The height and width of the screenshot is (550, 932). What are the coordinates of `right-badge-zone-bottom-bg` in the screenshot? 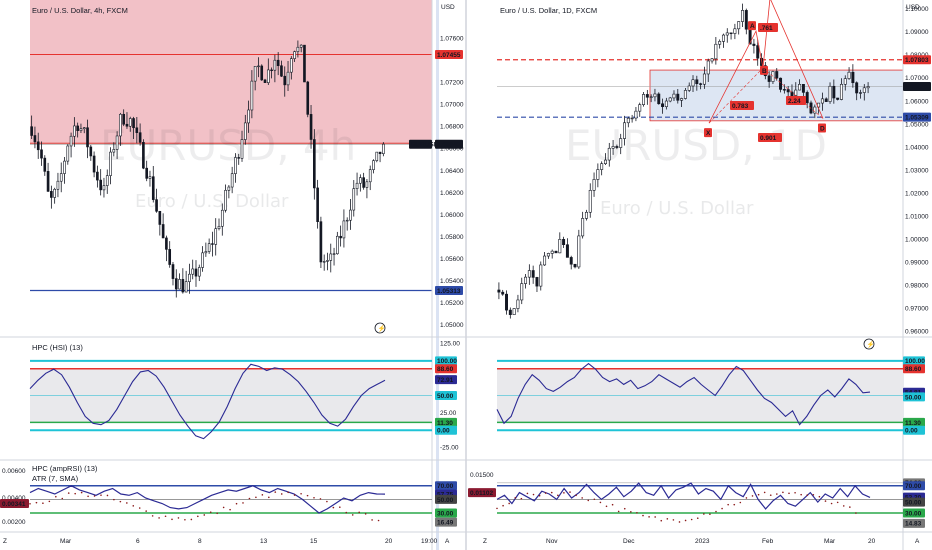 It's located at (917, 117).